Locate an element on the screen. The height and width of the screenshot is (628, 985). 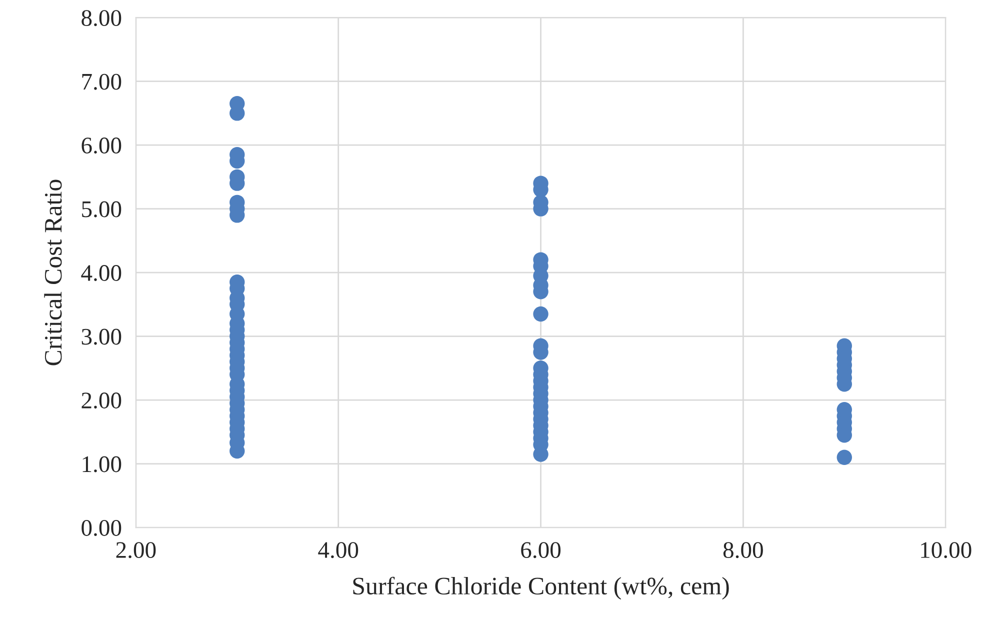
y-tick-label: 6.00 is located at coordinates (102, 146).